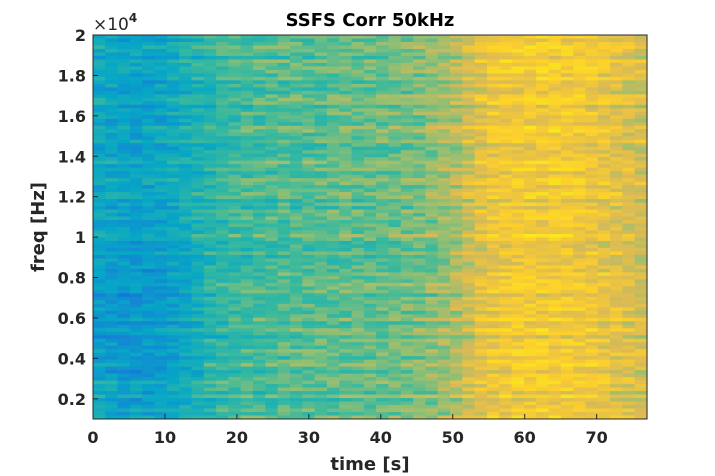 The height and width of the screenshot is (476, 715). Describe the element at coordinates (597, 437) in the screenshot. I see `x-tick-label: 70` at that location.